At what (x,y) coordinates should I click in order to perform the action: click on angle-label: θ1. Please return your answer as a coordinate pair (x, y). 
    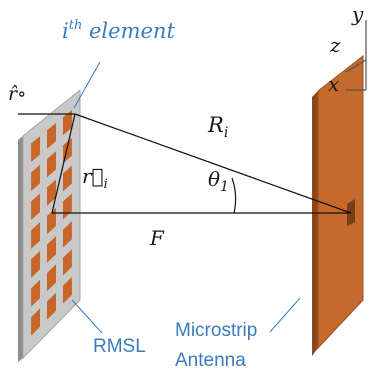
    Looking at the image, I should click on (218, 181).